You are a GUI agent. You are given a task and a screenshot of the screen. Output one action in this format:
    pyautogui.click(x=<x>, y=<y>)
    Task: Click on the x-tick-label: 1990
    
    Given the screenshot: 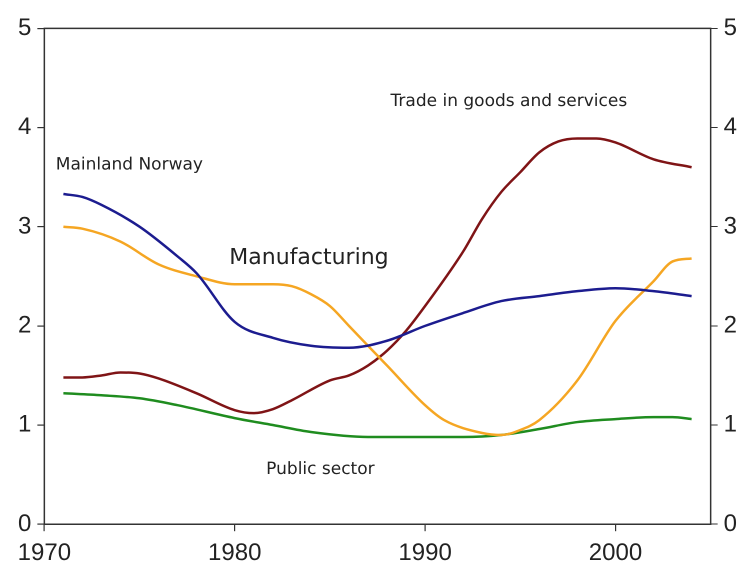 What is the action you would take?
    pyautogui.click(x=425, y=552)
    